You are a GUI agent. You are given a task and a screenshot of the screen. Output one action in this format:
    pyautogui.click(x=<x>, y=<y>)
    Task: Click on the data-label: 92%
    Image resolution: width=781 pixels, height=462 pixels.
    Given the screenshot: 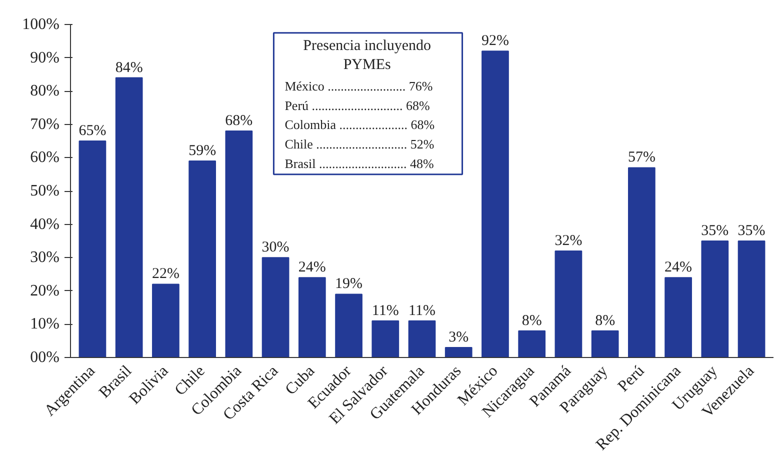 What is the action you would take?
    pyautogui.click(x=495, y=41)
    